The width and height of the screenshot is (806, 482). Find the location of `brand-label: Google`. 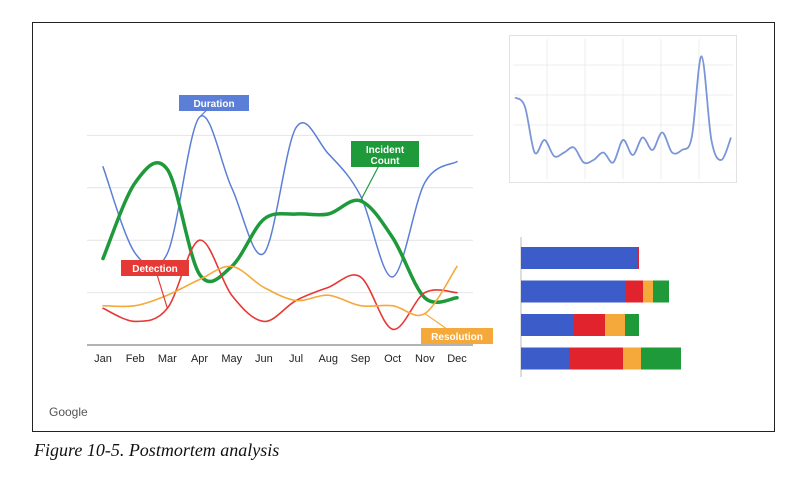

brand-label: Google is located at coordinates (68, 412).